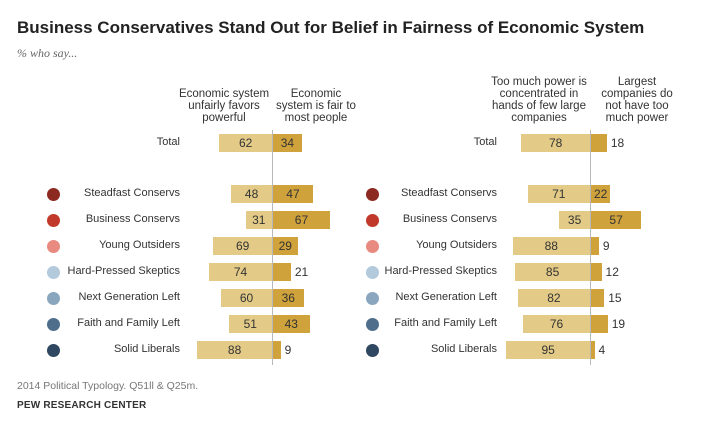 This screenshot has height=436, width=720. I want to click on panel2-category-label: Faith and Family Left, so click(445, 323).